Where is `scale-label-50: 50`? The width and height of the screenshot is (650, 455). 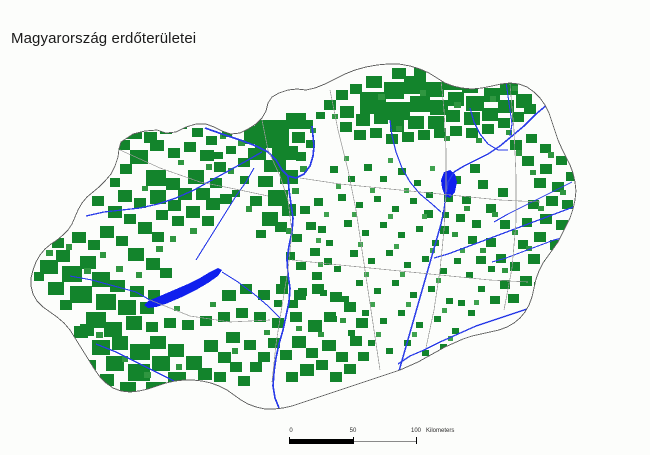
scale-label-50: 50 is located at coordinates (353, 431).